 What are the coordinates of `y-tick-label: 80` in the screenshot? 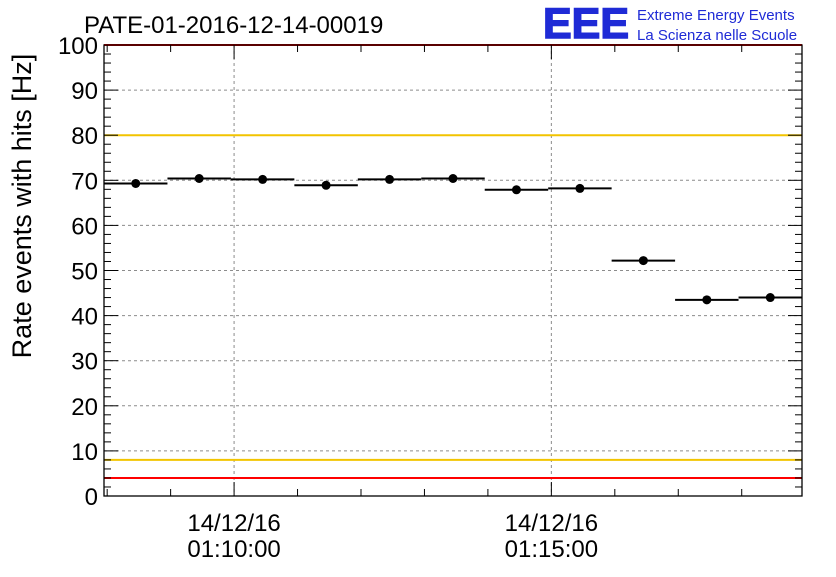 It's located at (84, 136).